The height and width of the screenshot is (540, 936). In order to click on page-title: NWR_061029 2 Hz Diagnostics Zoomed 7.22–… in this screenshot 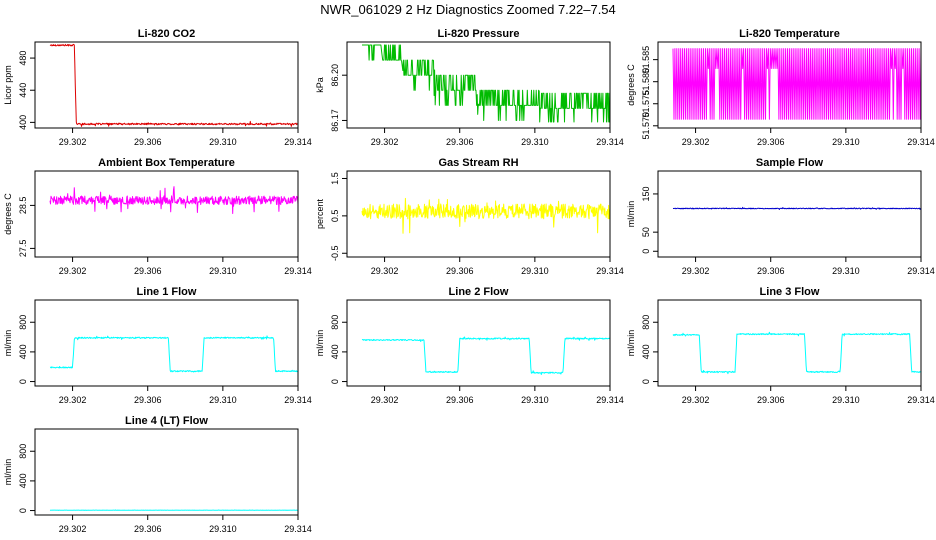, I will do `click(468, 9)`.